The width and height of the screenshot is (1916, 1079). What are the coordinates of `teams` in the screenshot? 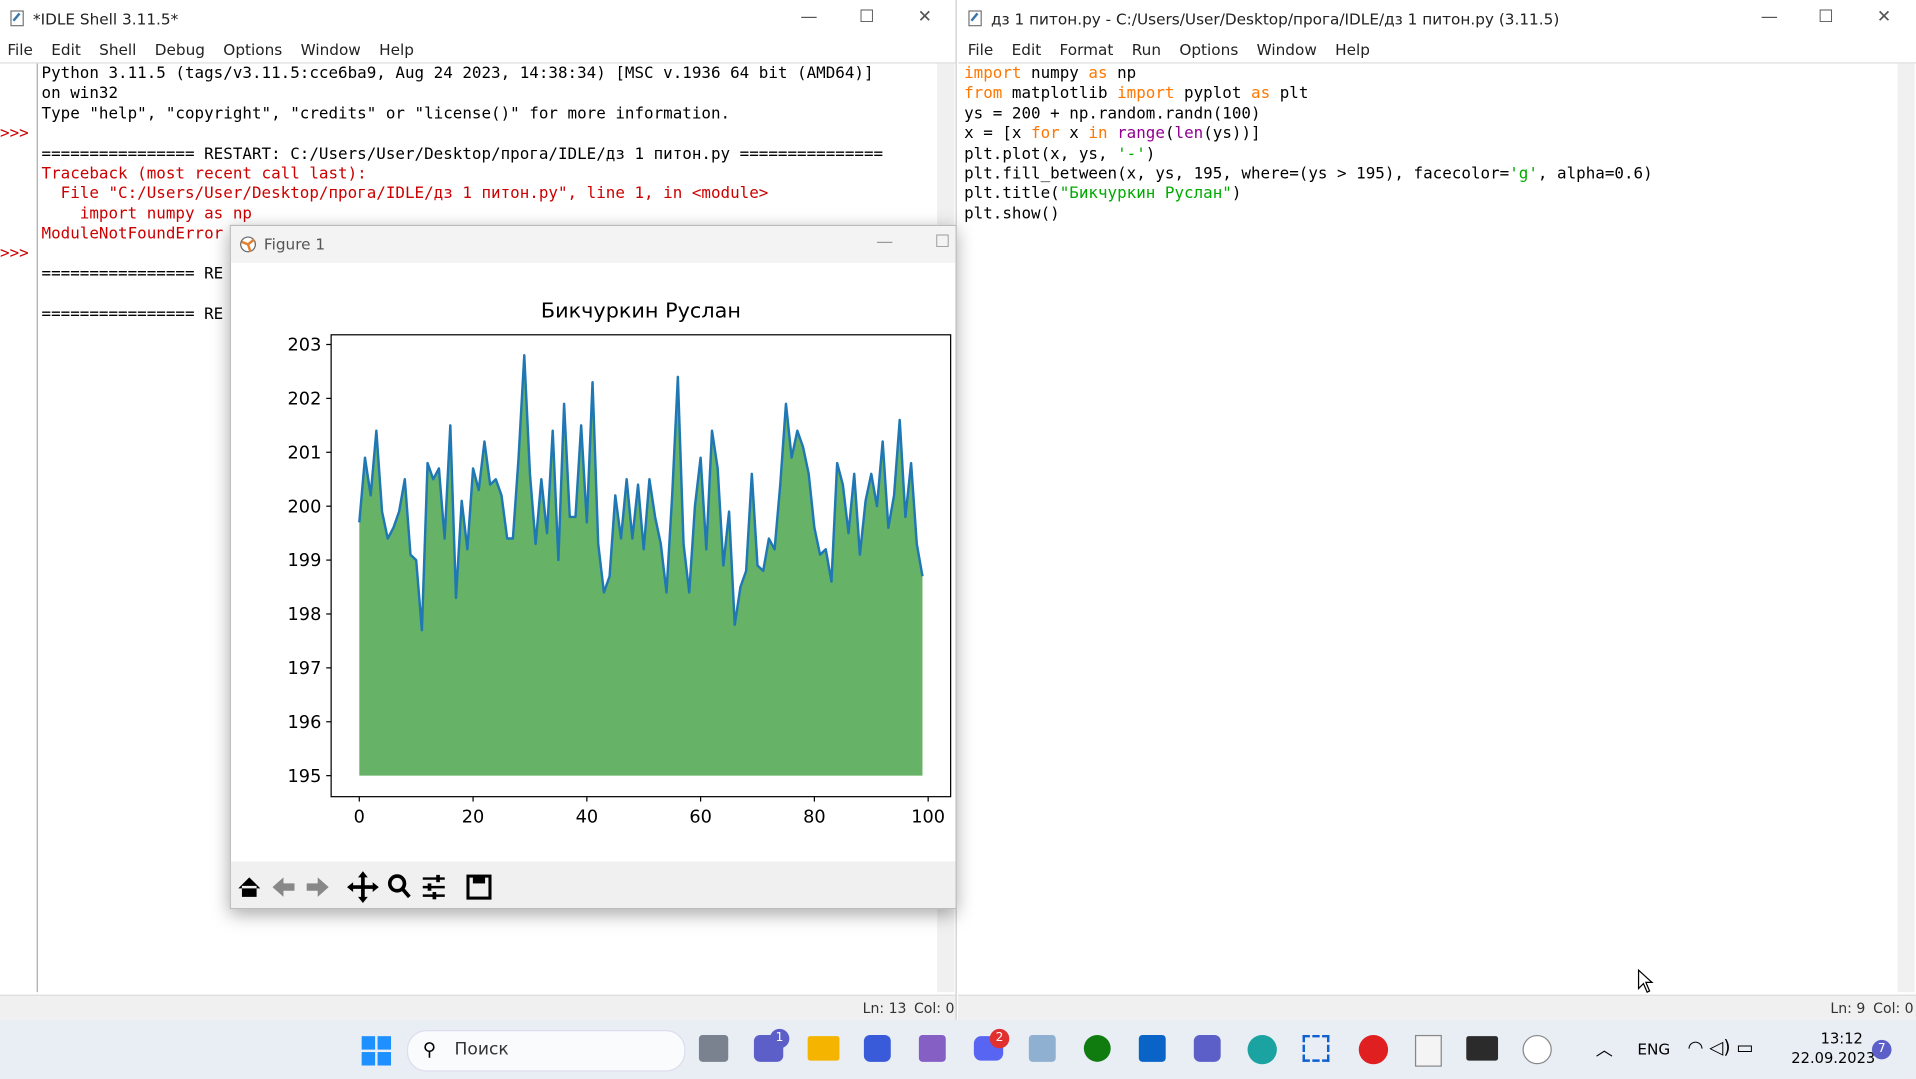 It's located at (1207, 1048).